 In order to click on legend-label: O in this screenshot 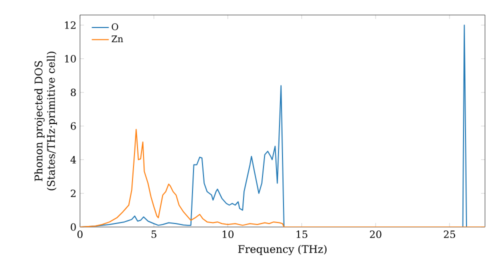, I will do `click(115, 26)`.